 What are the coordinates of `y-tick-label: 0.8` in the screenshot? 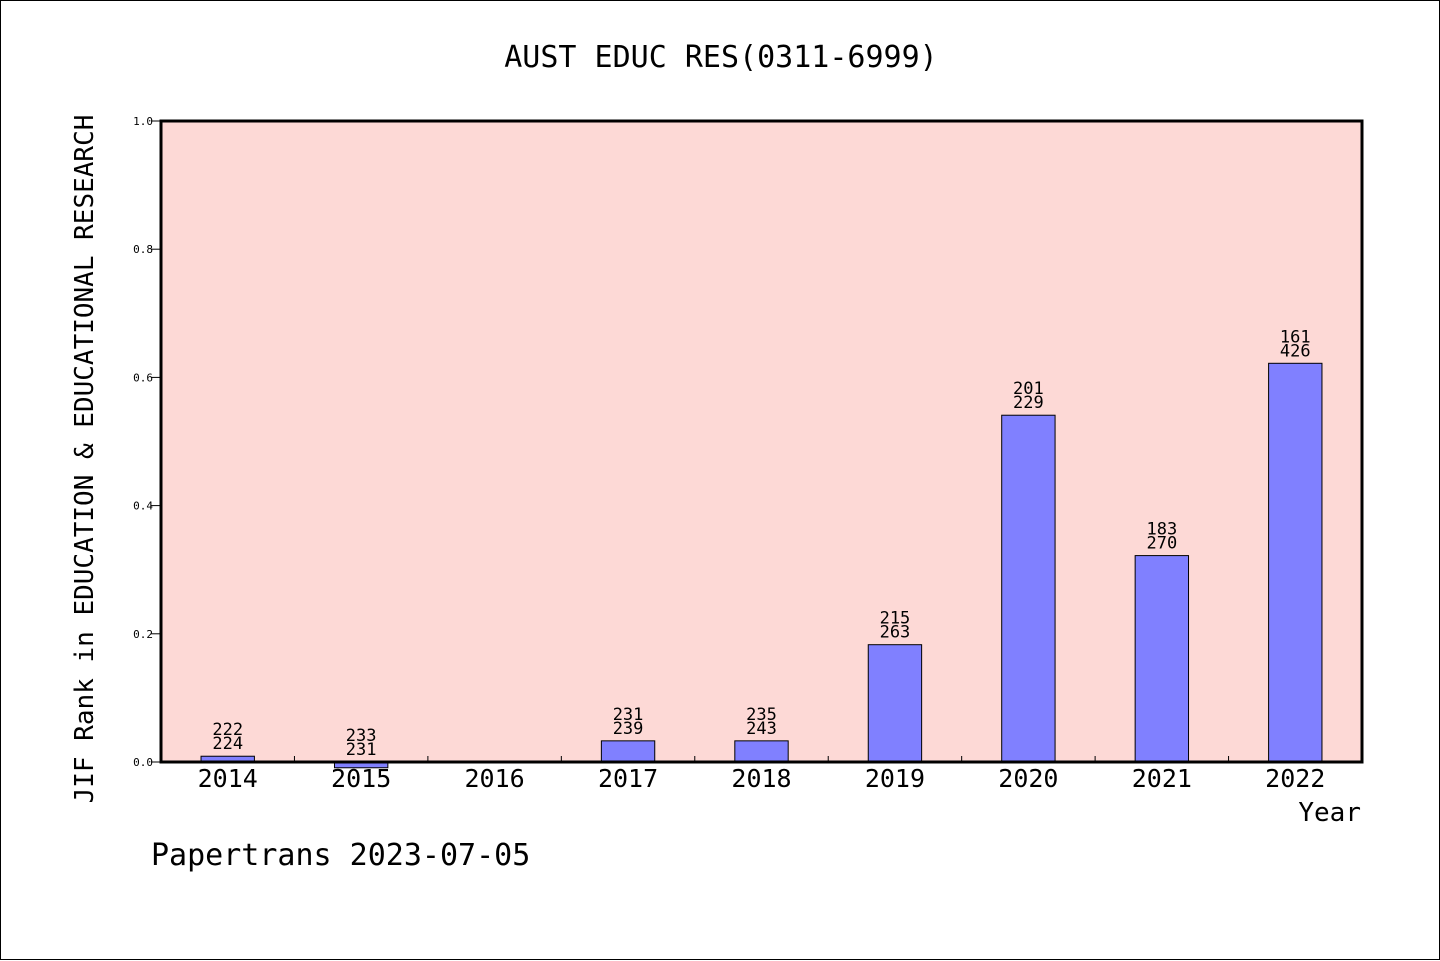 It's located at (143, 249).